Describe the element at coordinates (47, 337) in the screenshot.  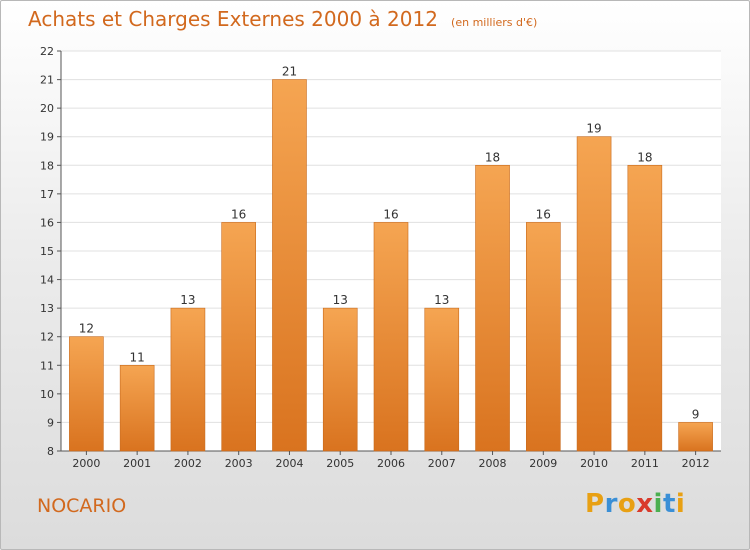
I see `y-tick-label: 12` at that location.